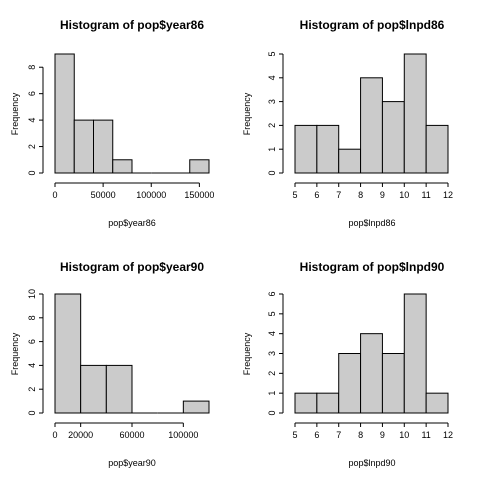 This screenshot has height=480, width=480. I want to click on panel-title: Histogram of pop$lnpd86, so click(372, 25).